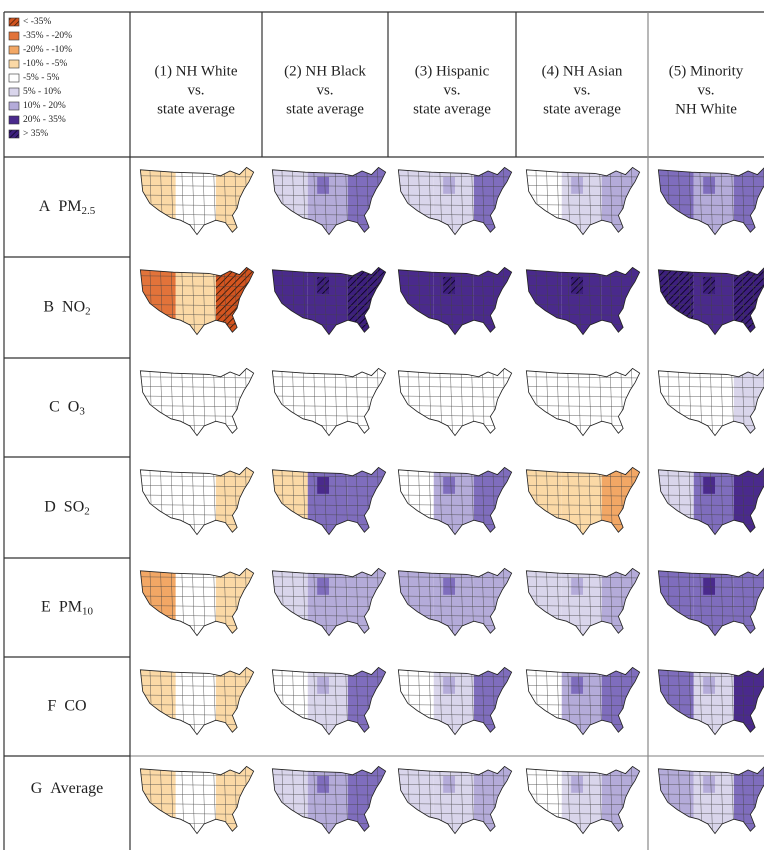 Image resolution: width=764 pixels, height=850 pixels. Describe the element at coordinates (75, 705) in the screenshot. I see `row-pollutant: CO` at that location.